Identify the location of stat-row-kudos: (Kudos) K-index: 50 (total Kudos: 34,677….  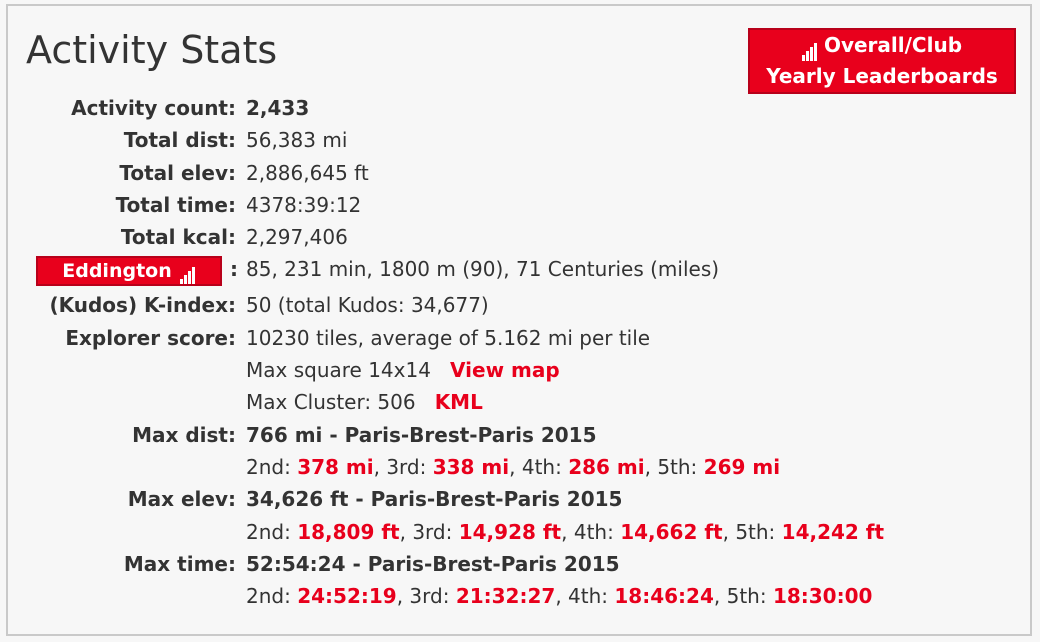
(518, 305).